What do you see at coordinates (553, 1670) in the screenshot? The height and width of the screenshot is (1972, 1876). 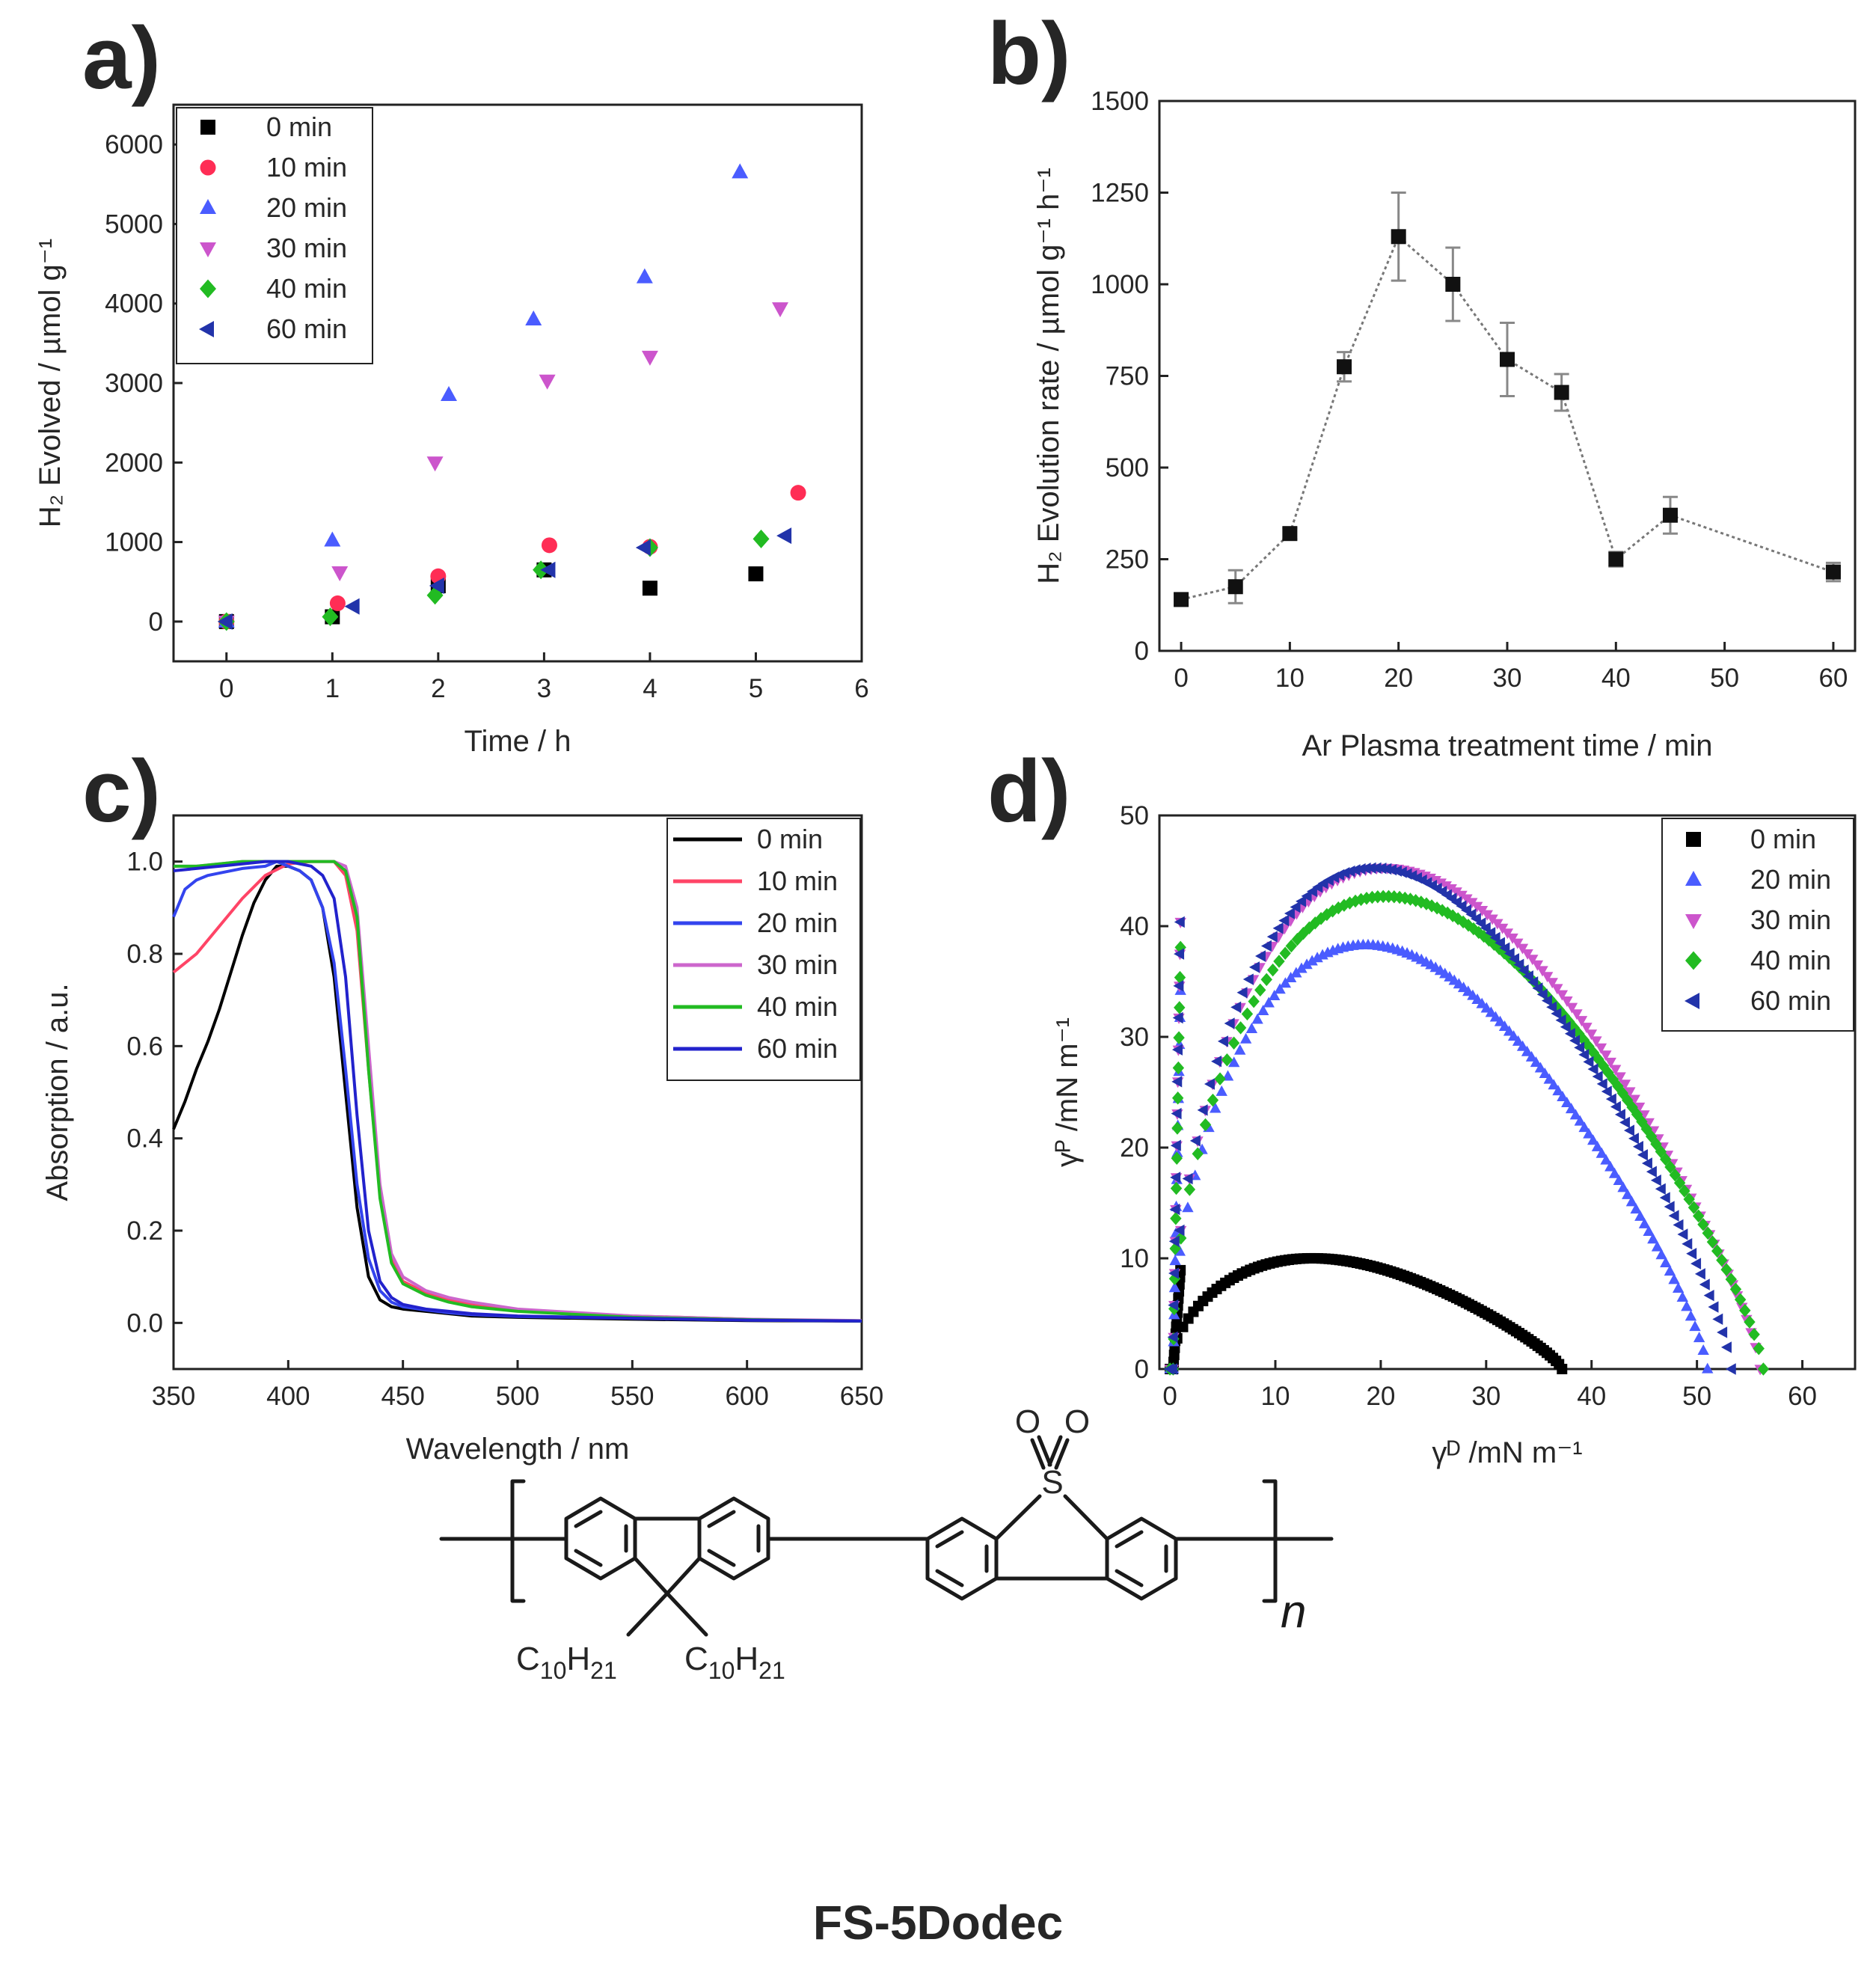 I see `alkyl-left-c-count: 10` at bounding box center [553, 1670].